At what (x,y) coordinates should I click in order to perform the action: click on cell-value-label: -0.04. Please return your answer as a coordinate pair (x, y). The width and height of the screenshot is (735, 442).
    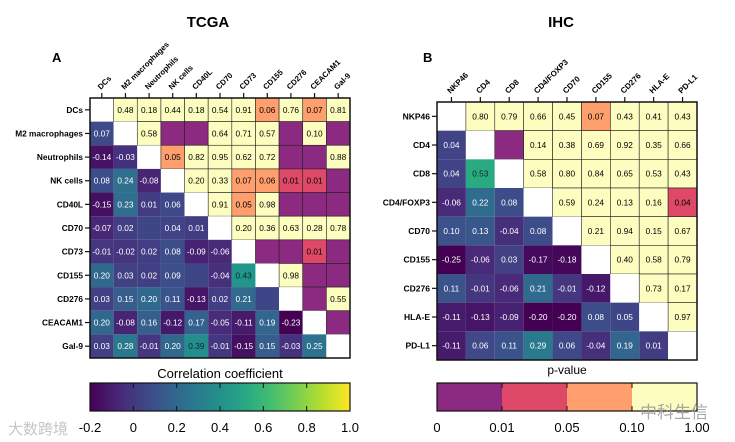
    Looking at the image, I should click on (595, 346).